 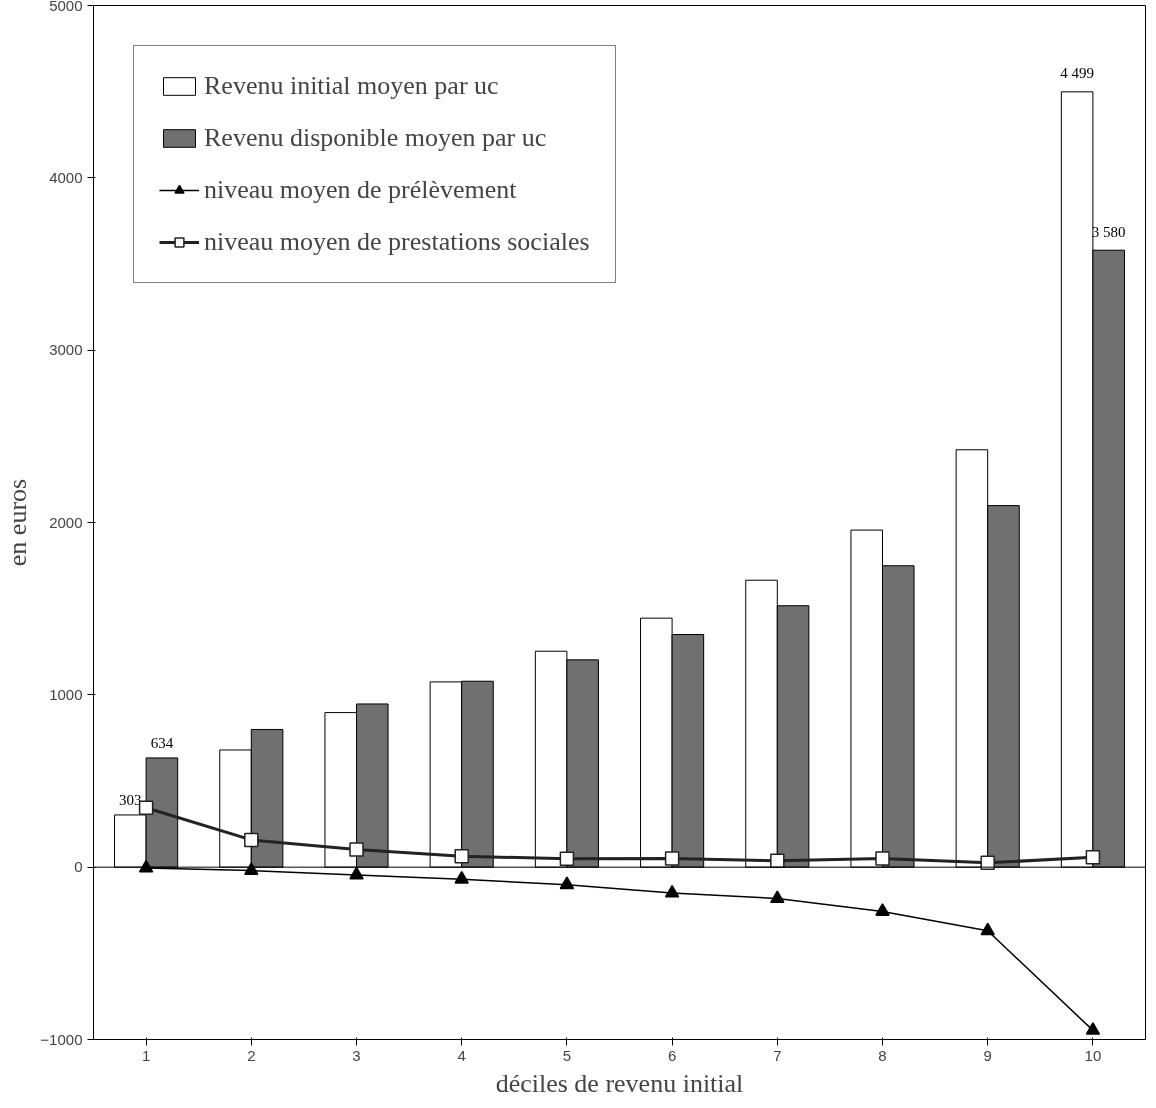 I want to click on y-tick-label: 3000, so click(x=66, y=350).